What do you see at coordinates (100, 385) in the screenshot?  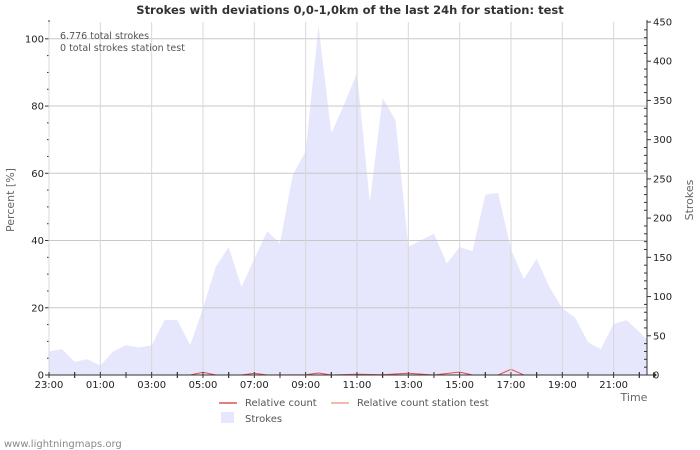 I see `x-tick-label-01:00: 01:00` at bounding box center [100, 385].